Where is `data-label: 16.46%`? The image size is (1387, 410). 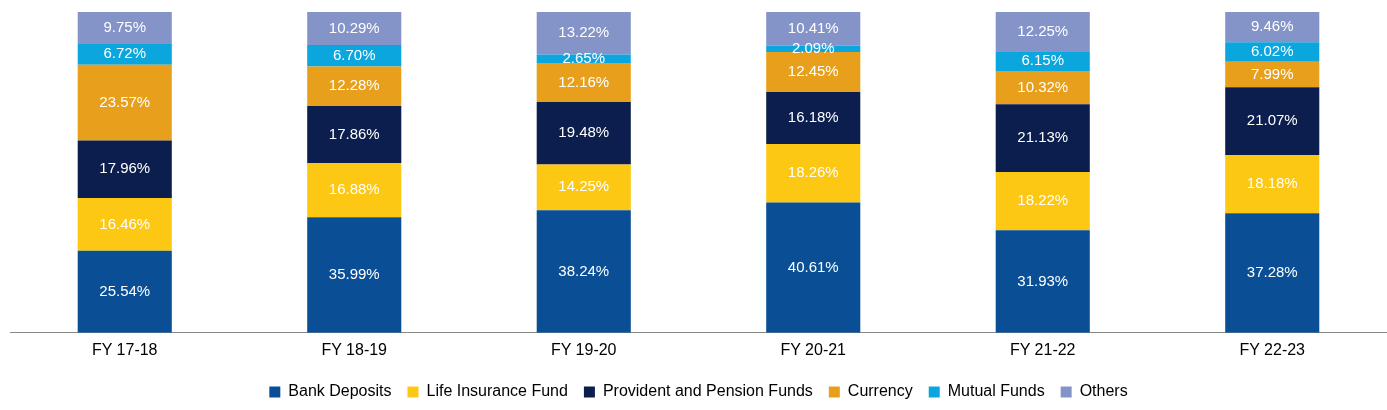
data-label: 16.46% is located at coordinates (125, 223).